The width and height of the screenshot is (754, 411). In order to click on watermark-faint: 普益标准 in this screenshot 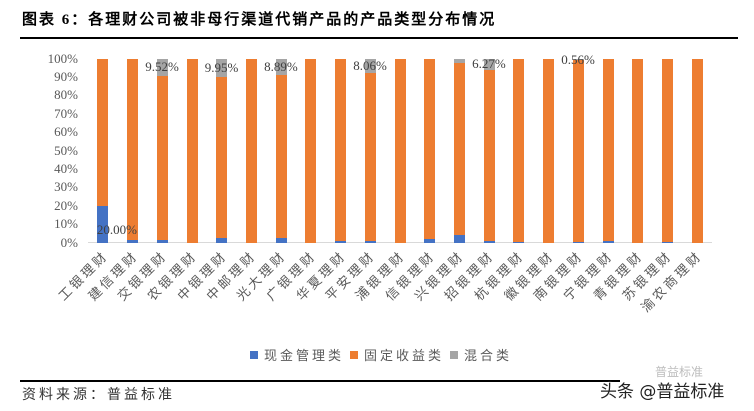, I will do `click(679, 372)`.